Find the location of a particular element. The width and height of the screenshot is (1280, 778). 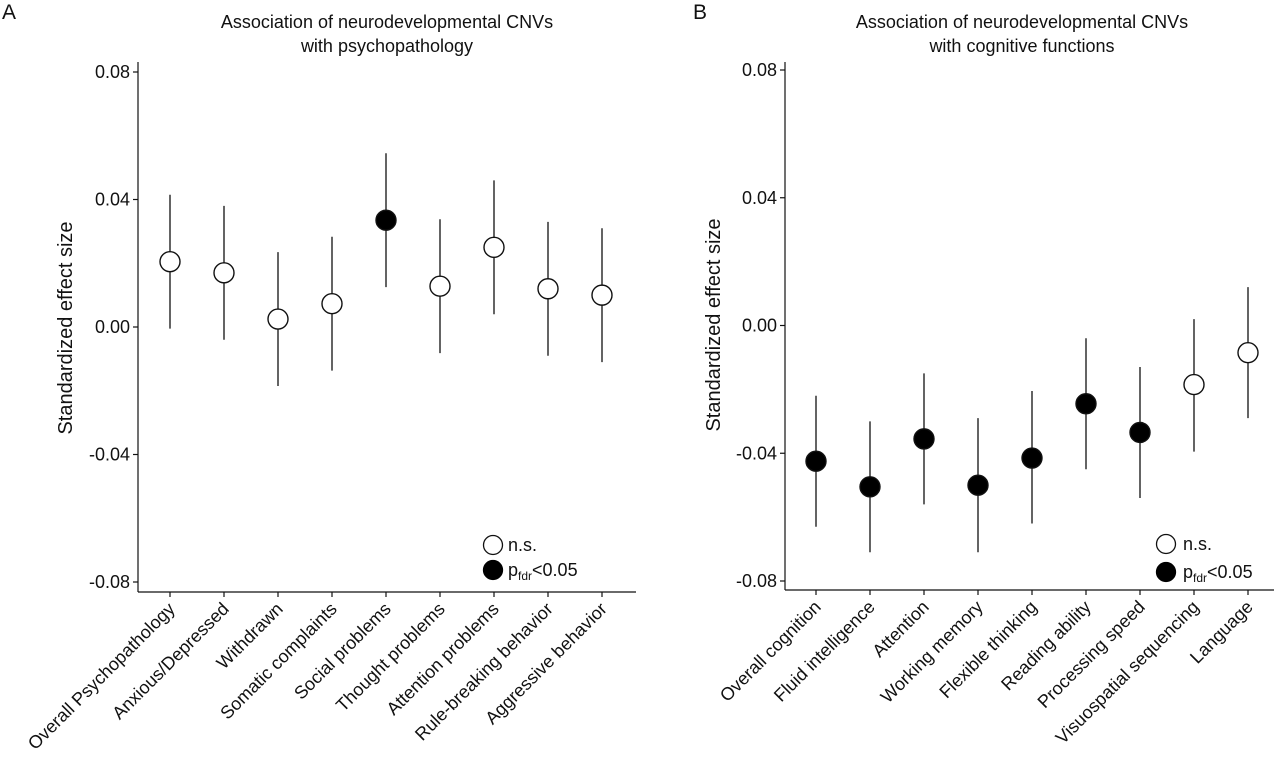

panel-a-title-line-2: with psychopathology is located at coordinates (386, 46).